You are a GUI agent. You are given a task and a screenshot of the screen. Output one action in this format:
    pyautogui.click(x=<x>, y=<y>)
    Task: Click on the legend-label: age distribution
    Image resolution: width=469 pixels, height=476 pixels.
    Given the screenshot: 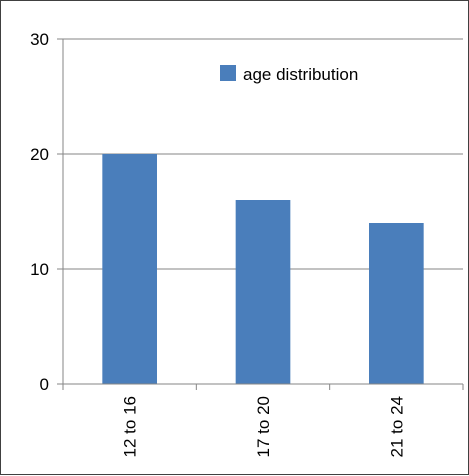 What is the action you would take?
    pyautogui.click(x=300, y=74)
    